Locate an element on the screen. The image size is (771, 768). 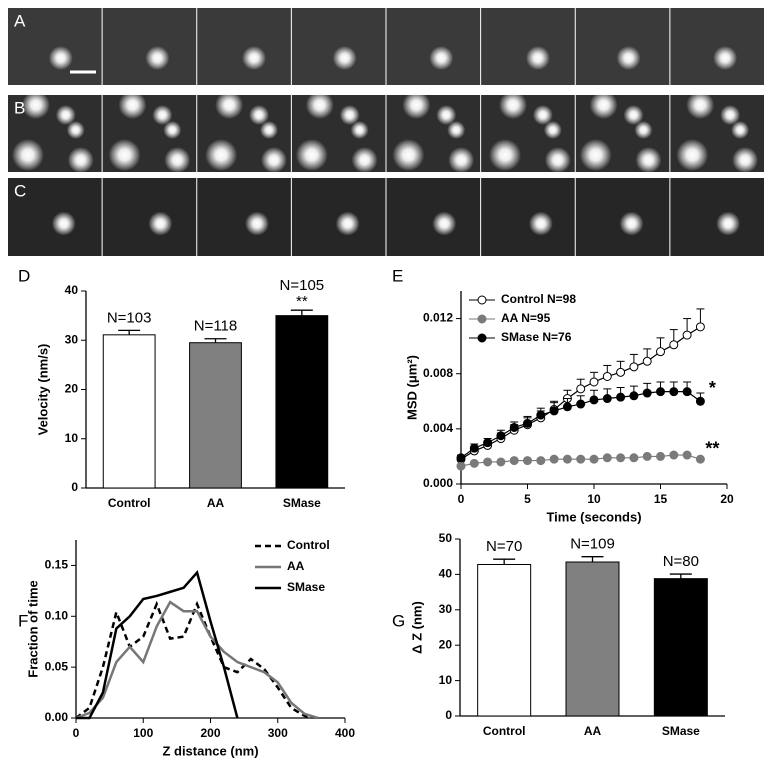
y-tick-label: 40 is located at coordinates (446, 574).